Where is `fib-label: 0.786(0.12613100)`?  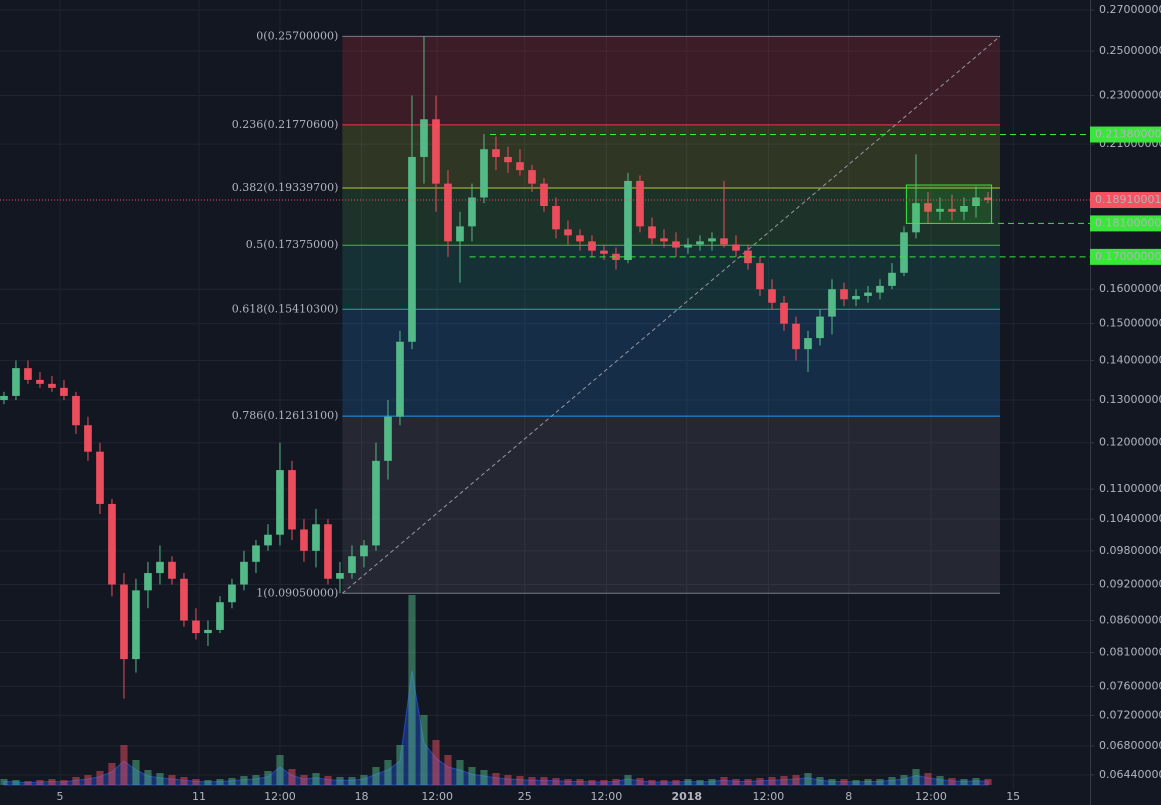
fib-label: 0.786(0.12613100) is located at coordinates (285, 415).